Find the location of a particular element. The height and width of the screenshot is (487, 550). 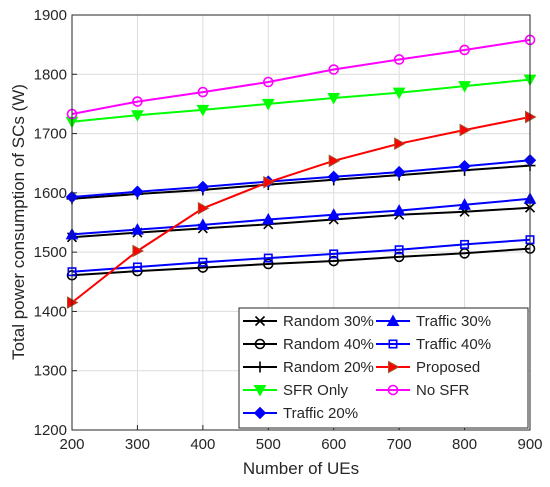

y-tick-label: 1200 is located at coordinates (50, 430).